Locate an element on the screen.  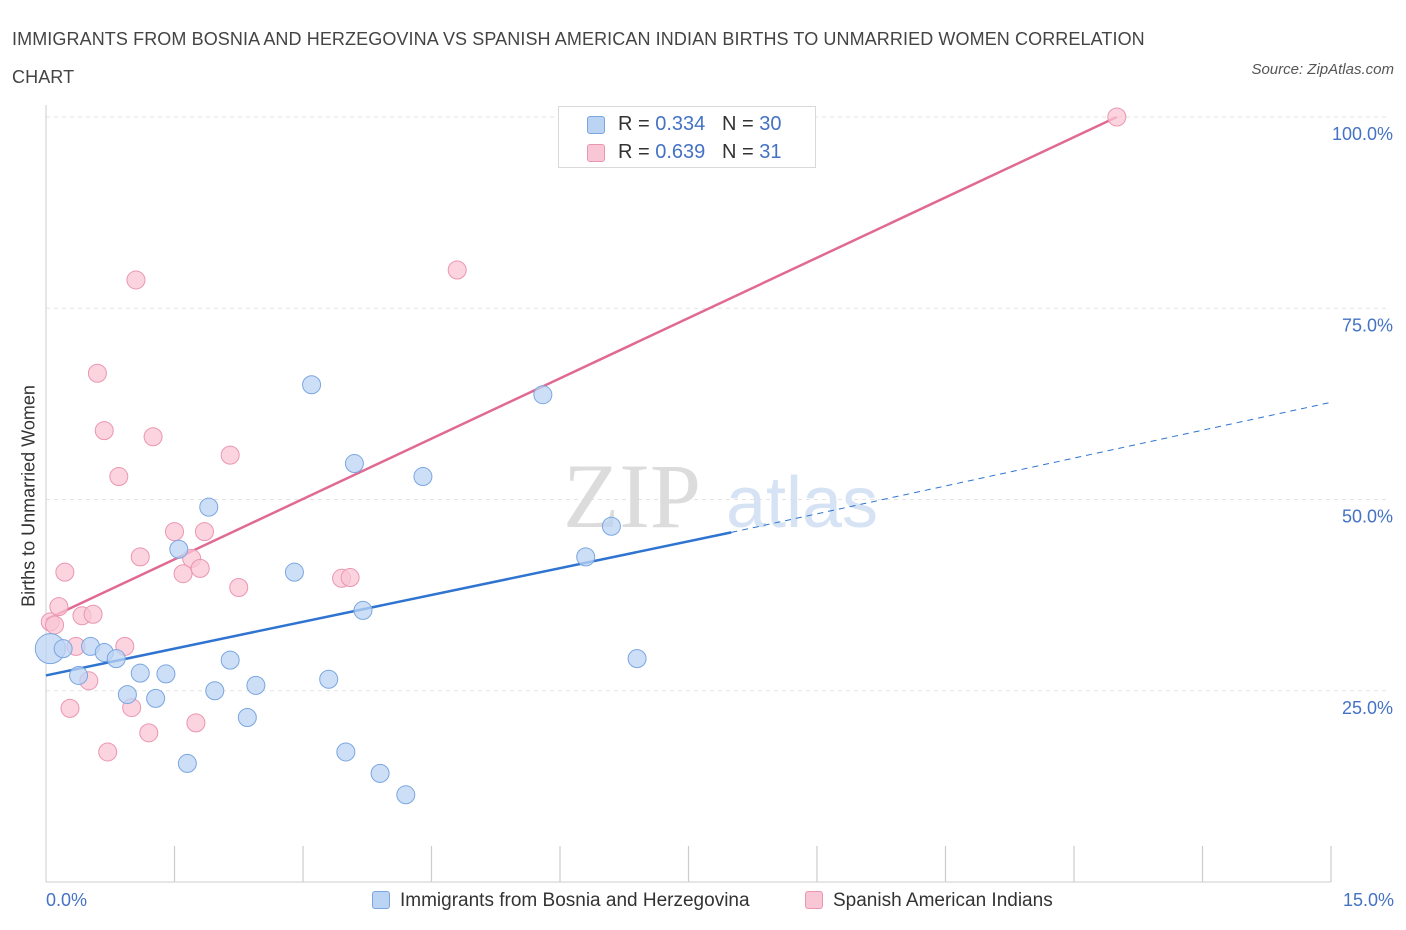
y-tick-label: 100.0% is located at coordinates (1362, 134).